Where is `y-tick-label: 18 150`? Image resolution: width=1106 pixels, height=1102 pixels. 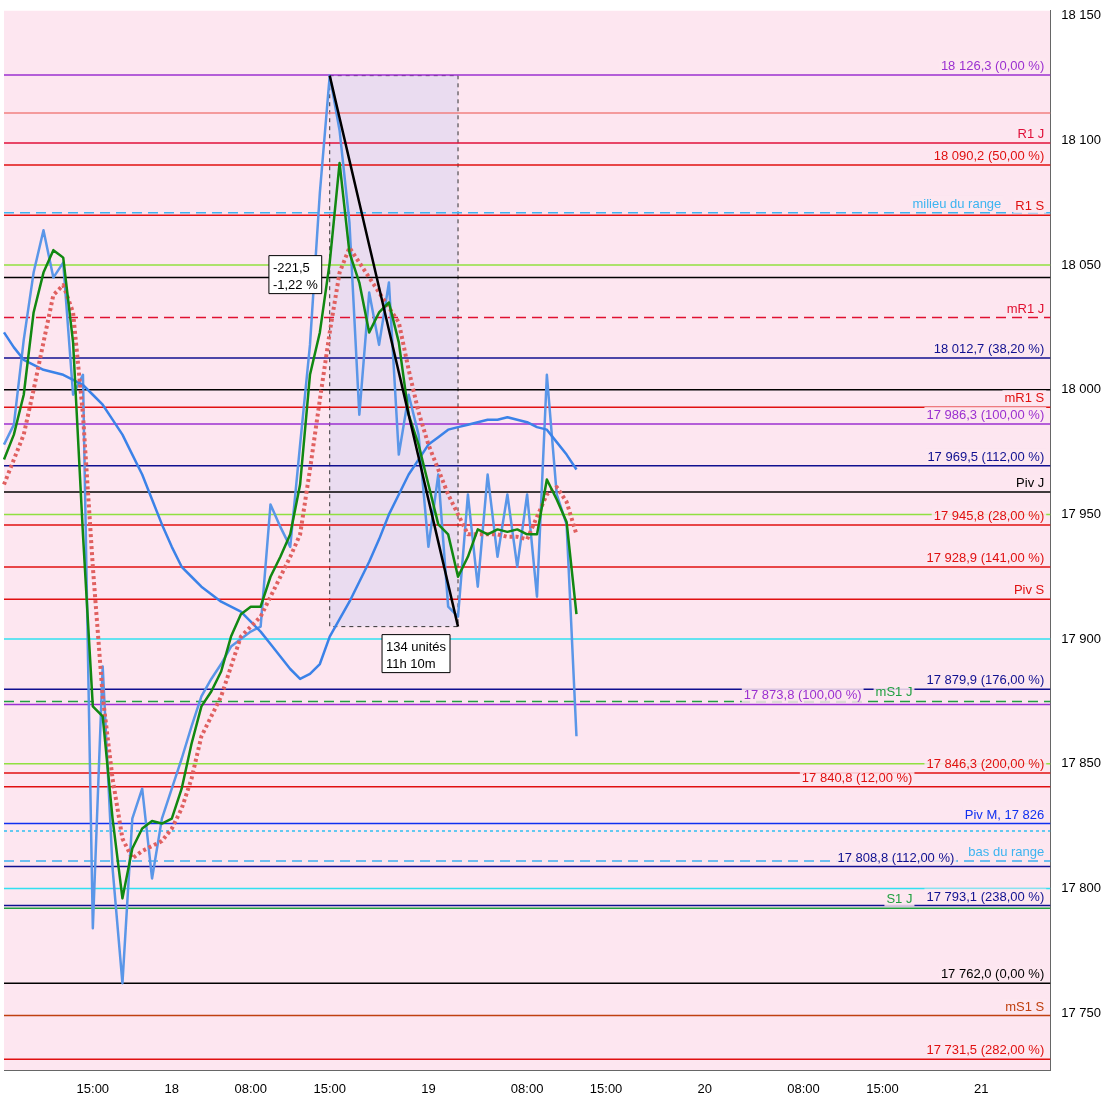 y-tick-label: 18 150 is located at coordinates (1081, 15).